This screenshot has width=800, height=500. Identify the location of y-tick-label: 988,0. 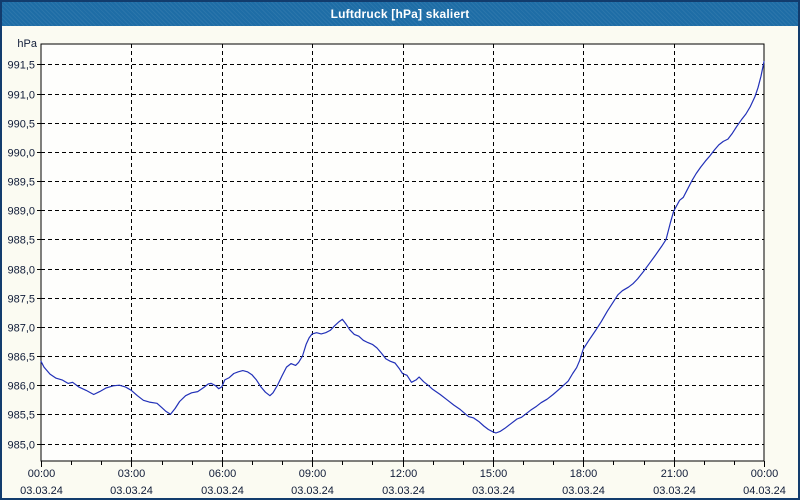
(21, 271).